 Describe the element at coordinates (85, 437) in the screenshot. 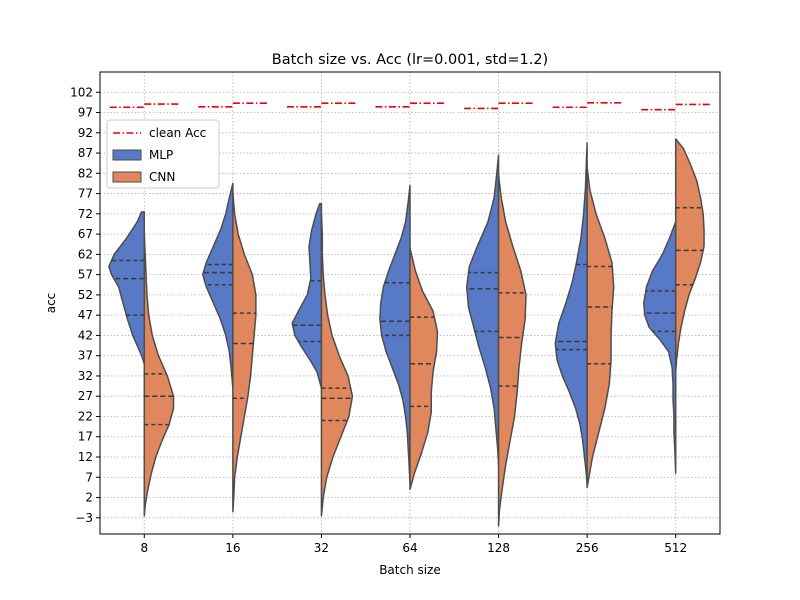

I see `y-tick-label: 17` at that location.